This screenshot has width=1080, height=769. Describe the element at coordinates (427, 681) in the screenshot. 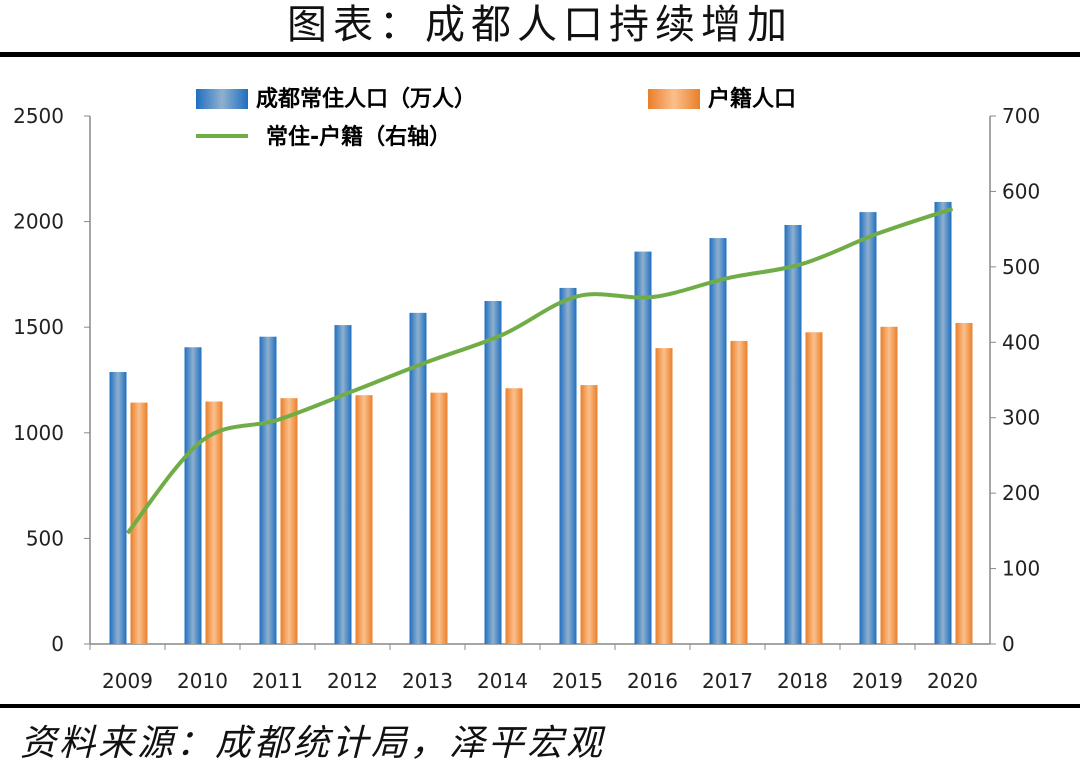

I see `x-tick-label: 2013` at that location.